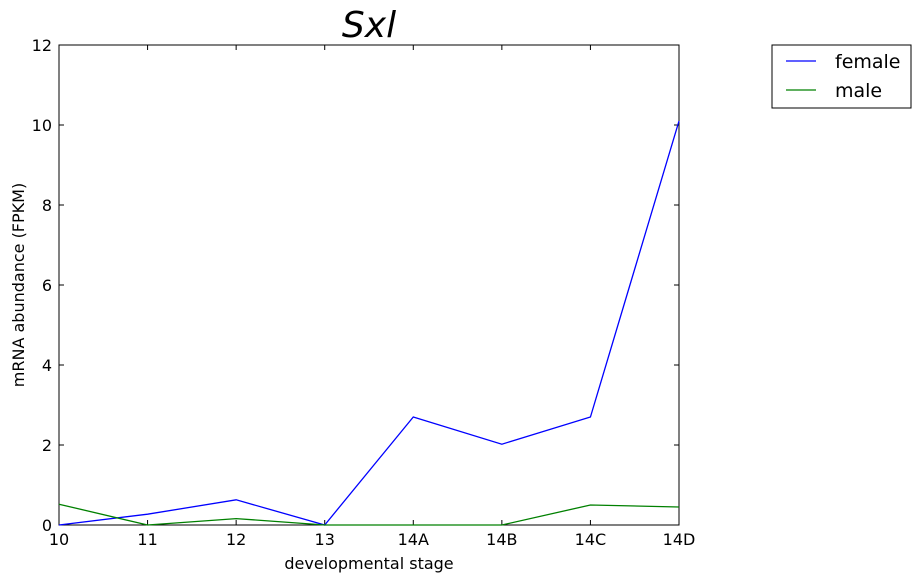 The height and width of the screenshot is (583, 921). What do you see at coordinates (369, 514) in the screenshot?
I see `series-line-male` at bounding box center [369, 514].